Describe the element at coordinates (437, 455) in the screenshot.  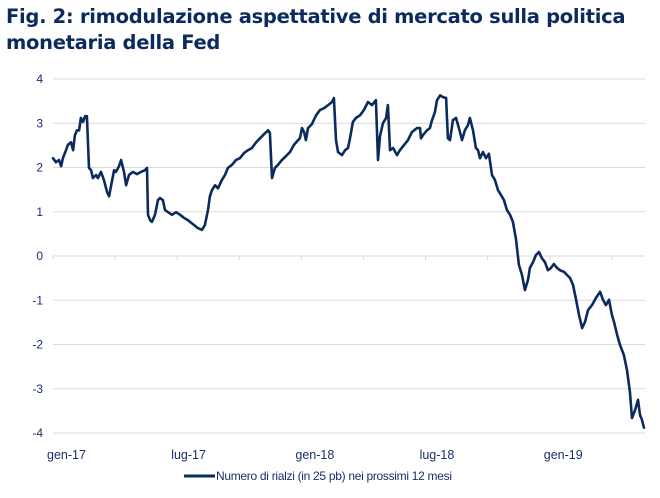
I see `x-tick-label: lug-18` at that location.